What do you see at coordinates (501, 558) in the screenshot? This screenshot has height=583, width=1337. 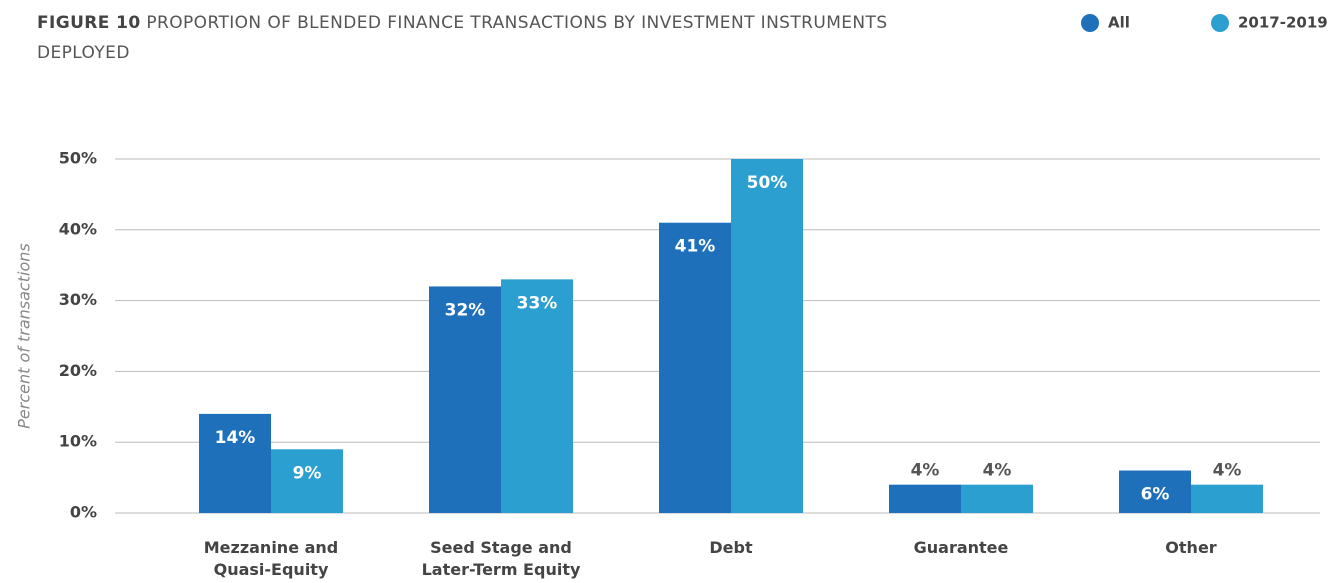 I see `x-tick-label: Seed Stage and Later-Term Equity` at bounding box center [501, 558].